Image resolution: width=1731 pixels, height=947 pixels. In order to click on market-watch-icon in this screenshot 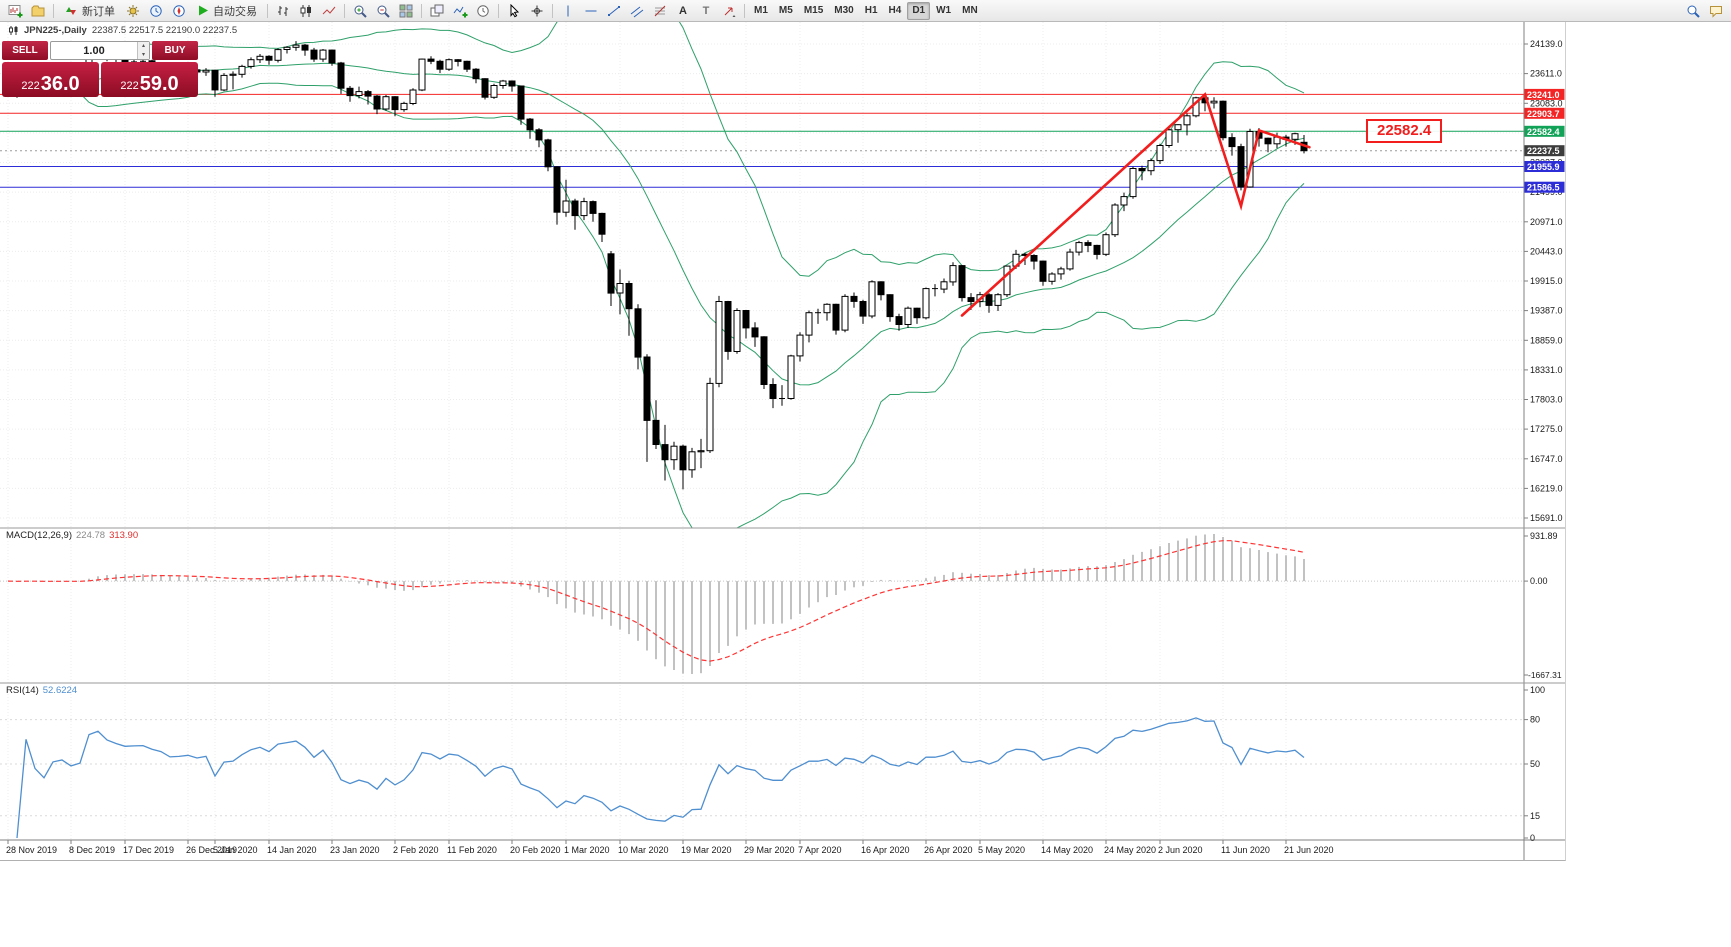, I will do `click(156, 10)`.